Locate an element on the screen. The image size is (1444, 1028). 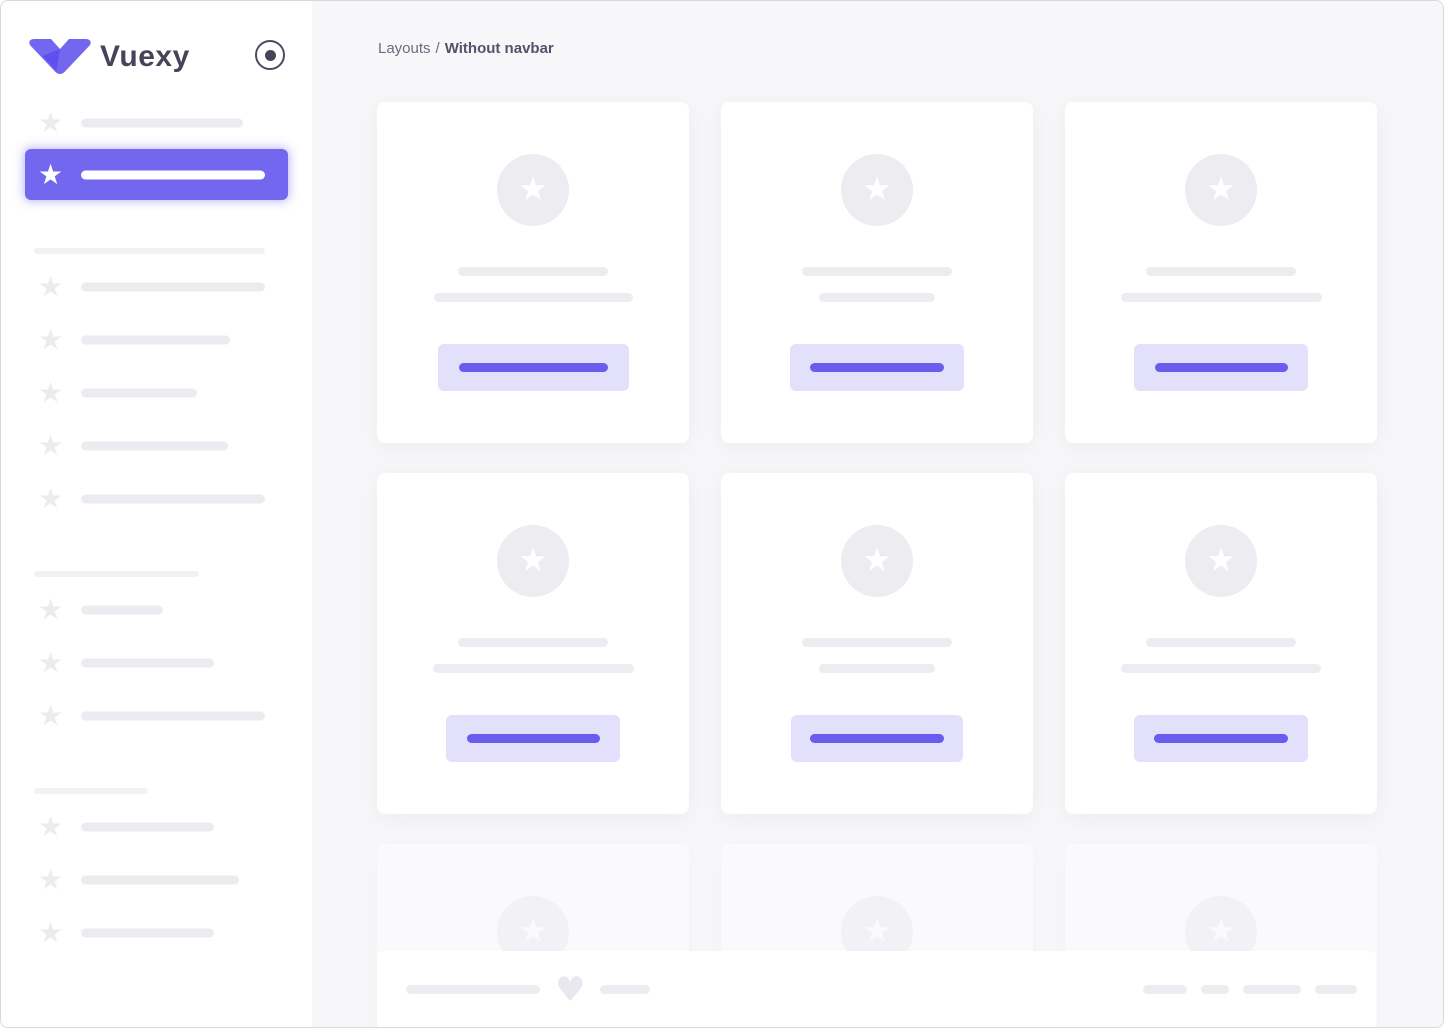
footer-left-group: ♥ is located at coordinates (528, 989).